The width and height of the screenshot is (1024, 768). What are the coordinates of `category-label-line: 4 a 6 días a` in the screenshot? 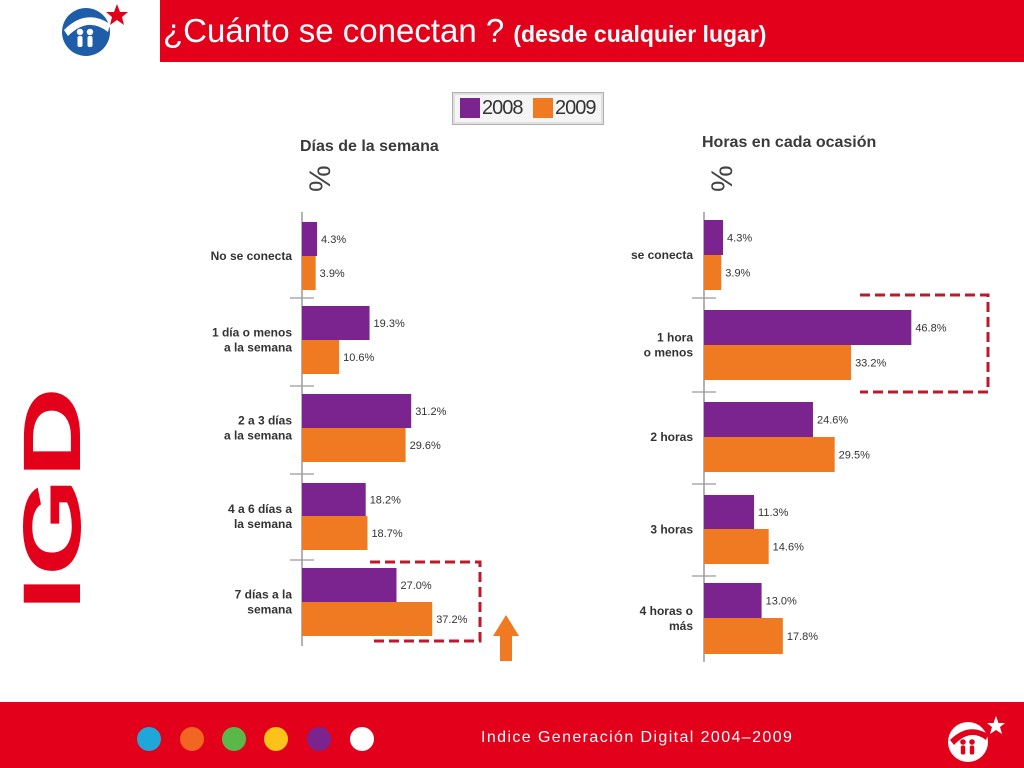 It's located at (260, 509).